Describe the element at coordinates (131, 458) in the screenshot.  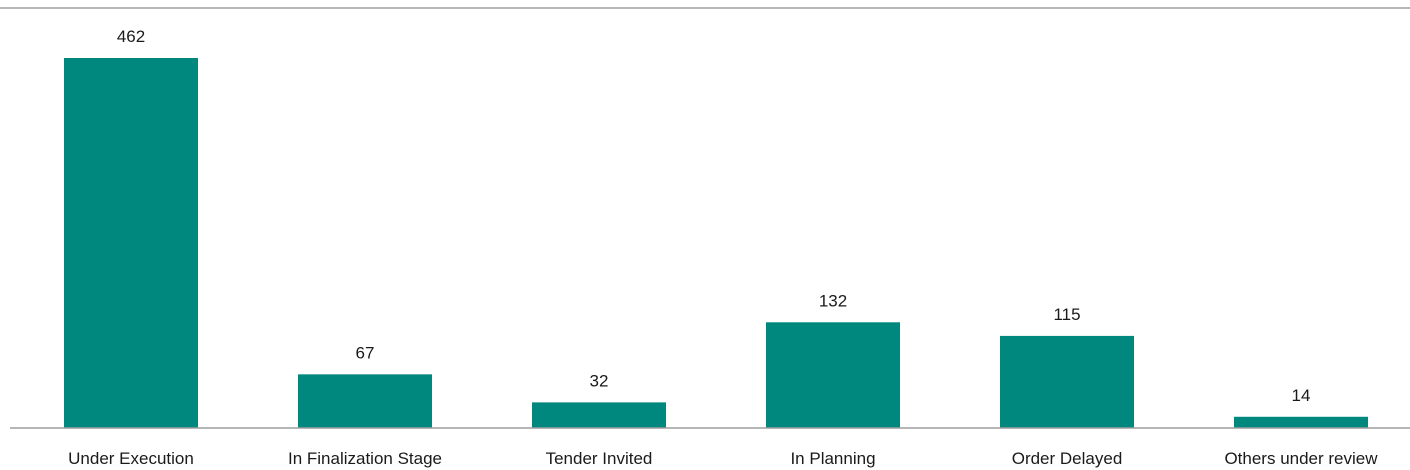
I see `category-label-0: Under Execution` at that location.